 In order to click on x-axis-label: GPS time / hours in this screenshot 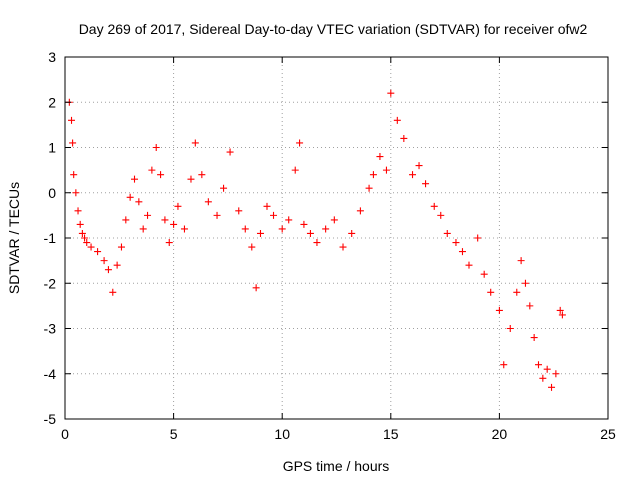, I will do `click(336, 466)`.